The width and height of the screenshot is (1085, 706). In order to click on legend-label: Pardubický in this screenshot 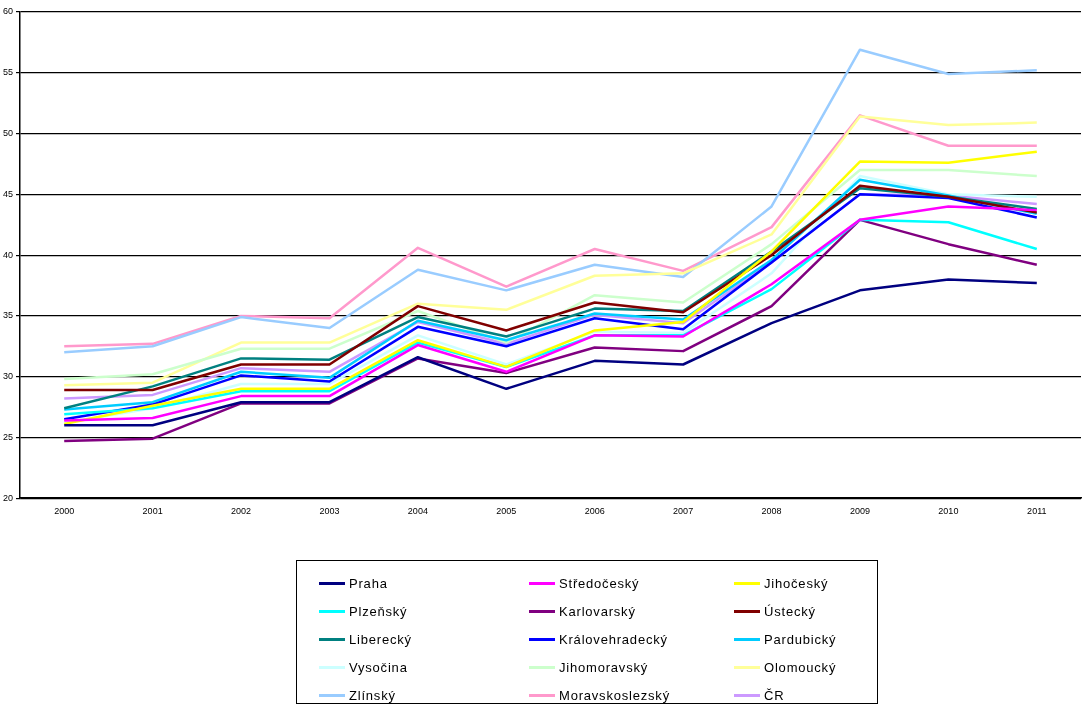, I will do `click(800, 639)`.